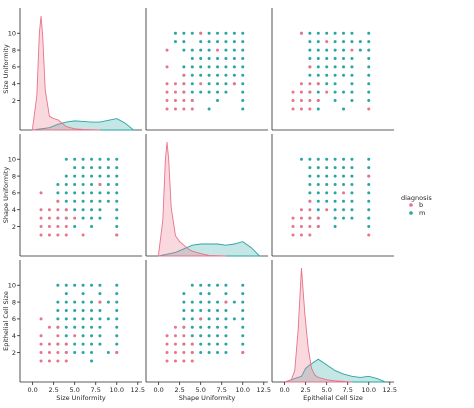 The image size is (474, 408). What do you see at coordinates (66, 73) in the screenshot?
I see `kde-b-size-uniformity` at bounding box center [66, 73].